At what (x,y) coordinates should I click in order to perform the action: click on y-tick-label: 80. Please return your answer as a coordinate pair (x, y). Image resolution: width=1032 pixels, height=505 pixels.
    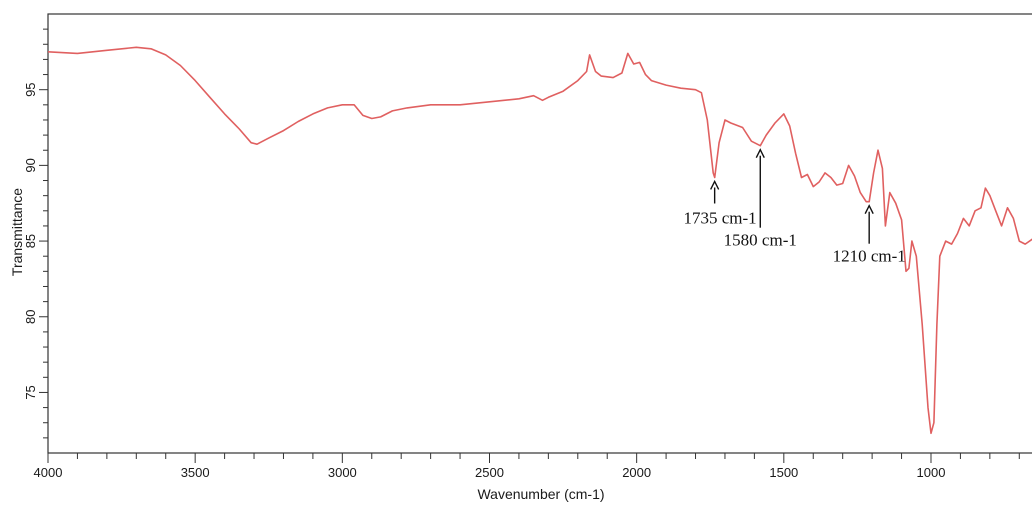
    Looking at the image, I should click on (30, 317).